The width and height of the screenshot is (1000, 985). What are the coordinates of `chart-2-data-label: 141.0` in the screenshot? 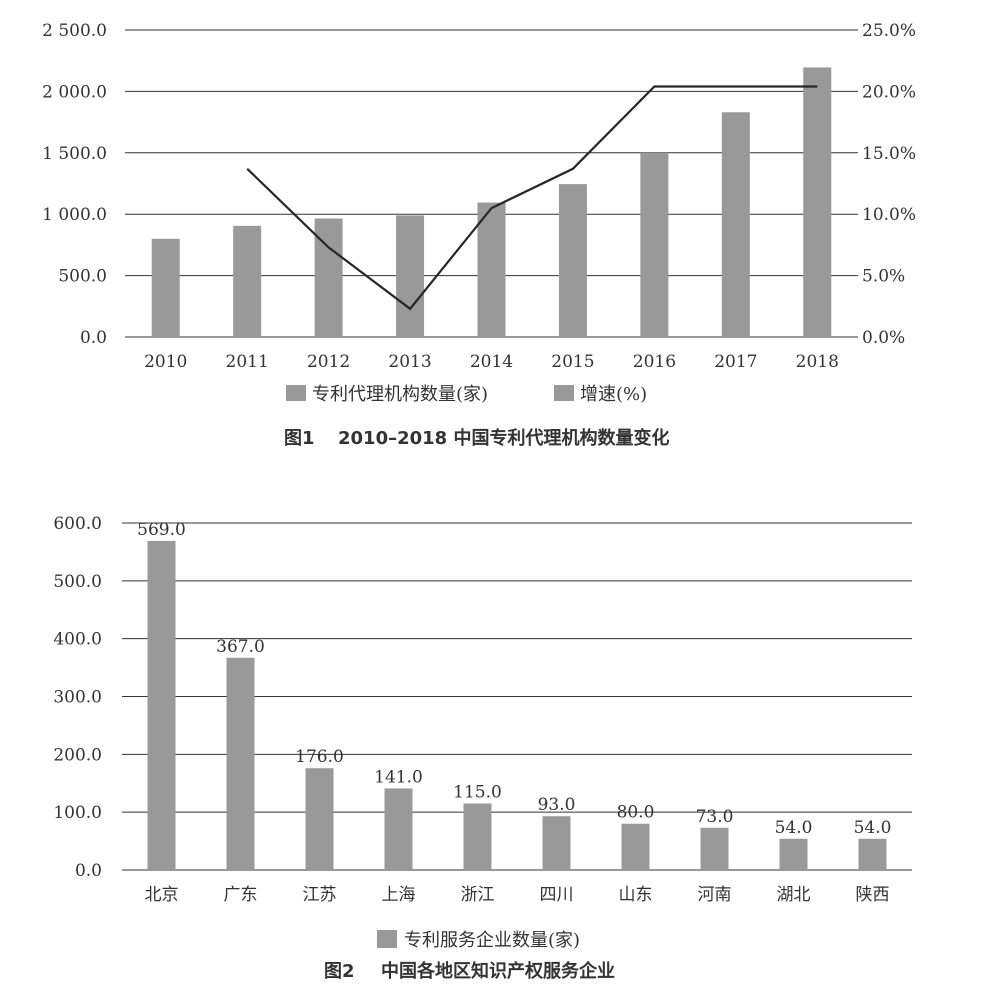 It's located at (398, 777).